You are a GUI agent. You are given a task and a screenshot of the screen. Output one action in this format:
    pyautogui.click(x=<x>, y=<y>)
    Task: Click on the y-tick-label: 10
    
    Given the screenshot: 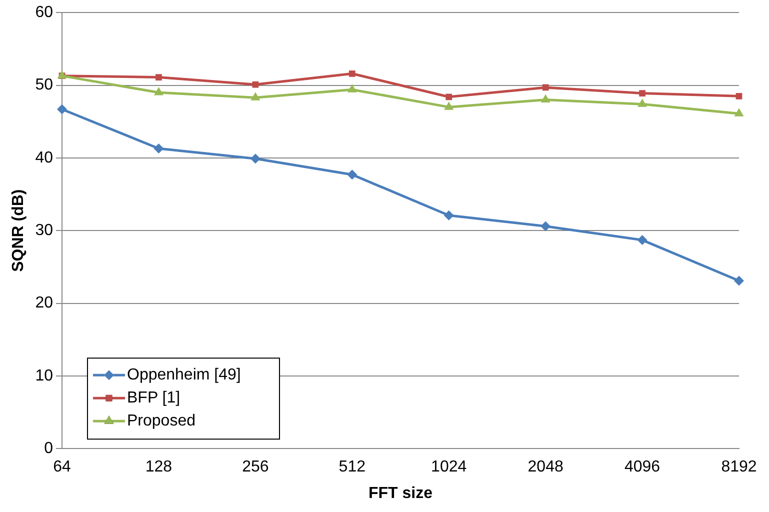 What is the action you would take?
    pyautogui.click(x=44, y=375)
    